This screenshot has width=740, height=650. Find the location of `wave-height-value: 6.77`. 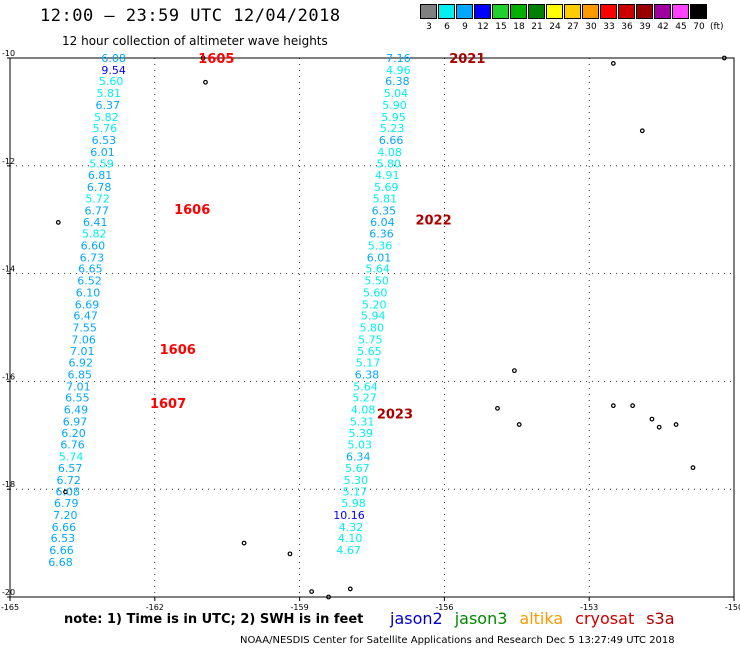

wave-height-value: 6.77 is located at coordinates (96, 211).